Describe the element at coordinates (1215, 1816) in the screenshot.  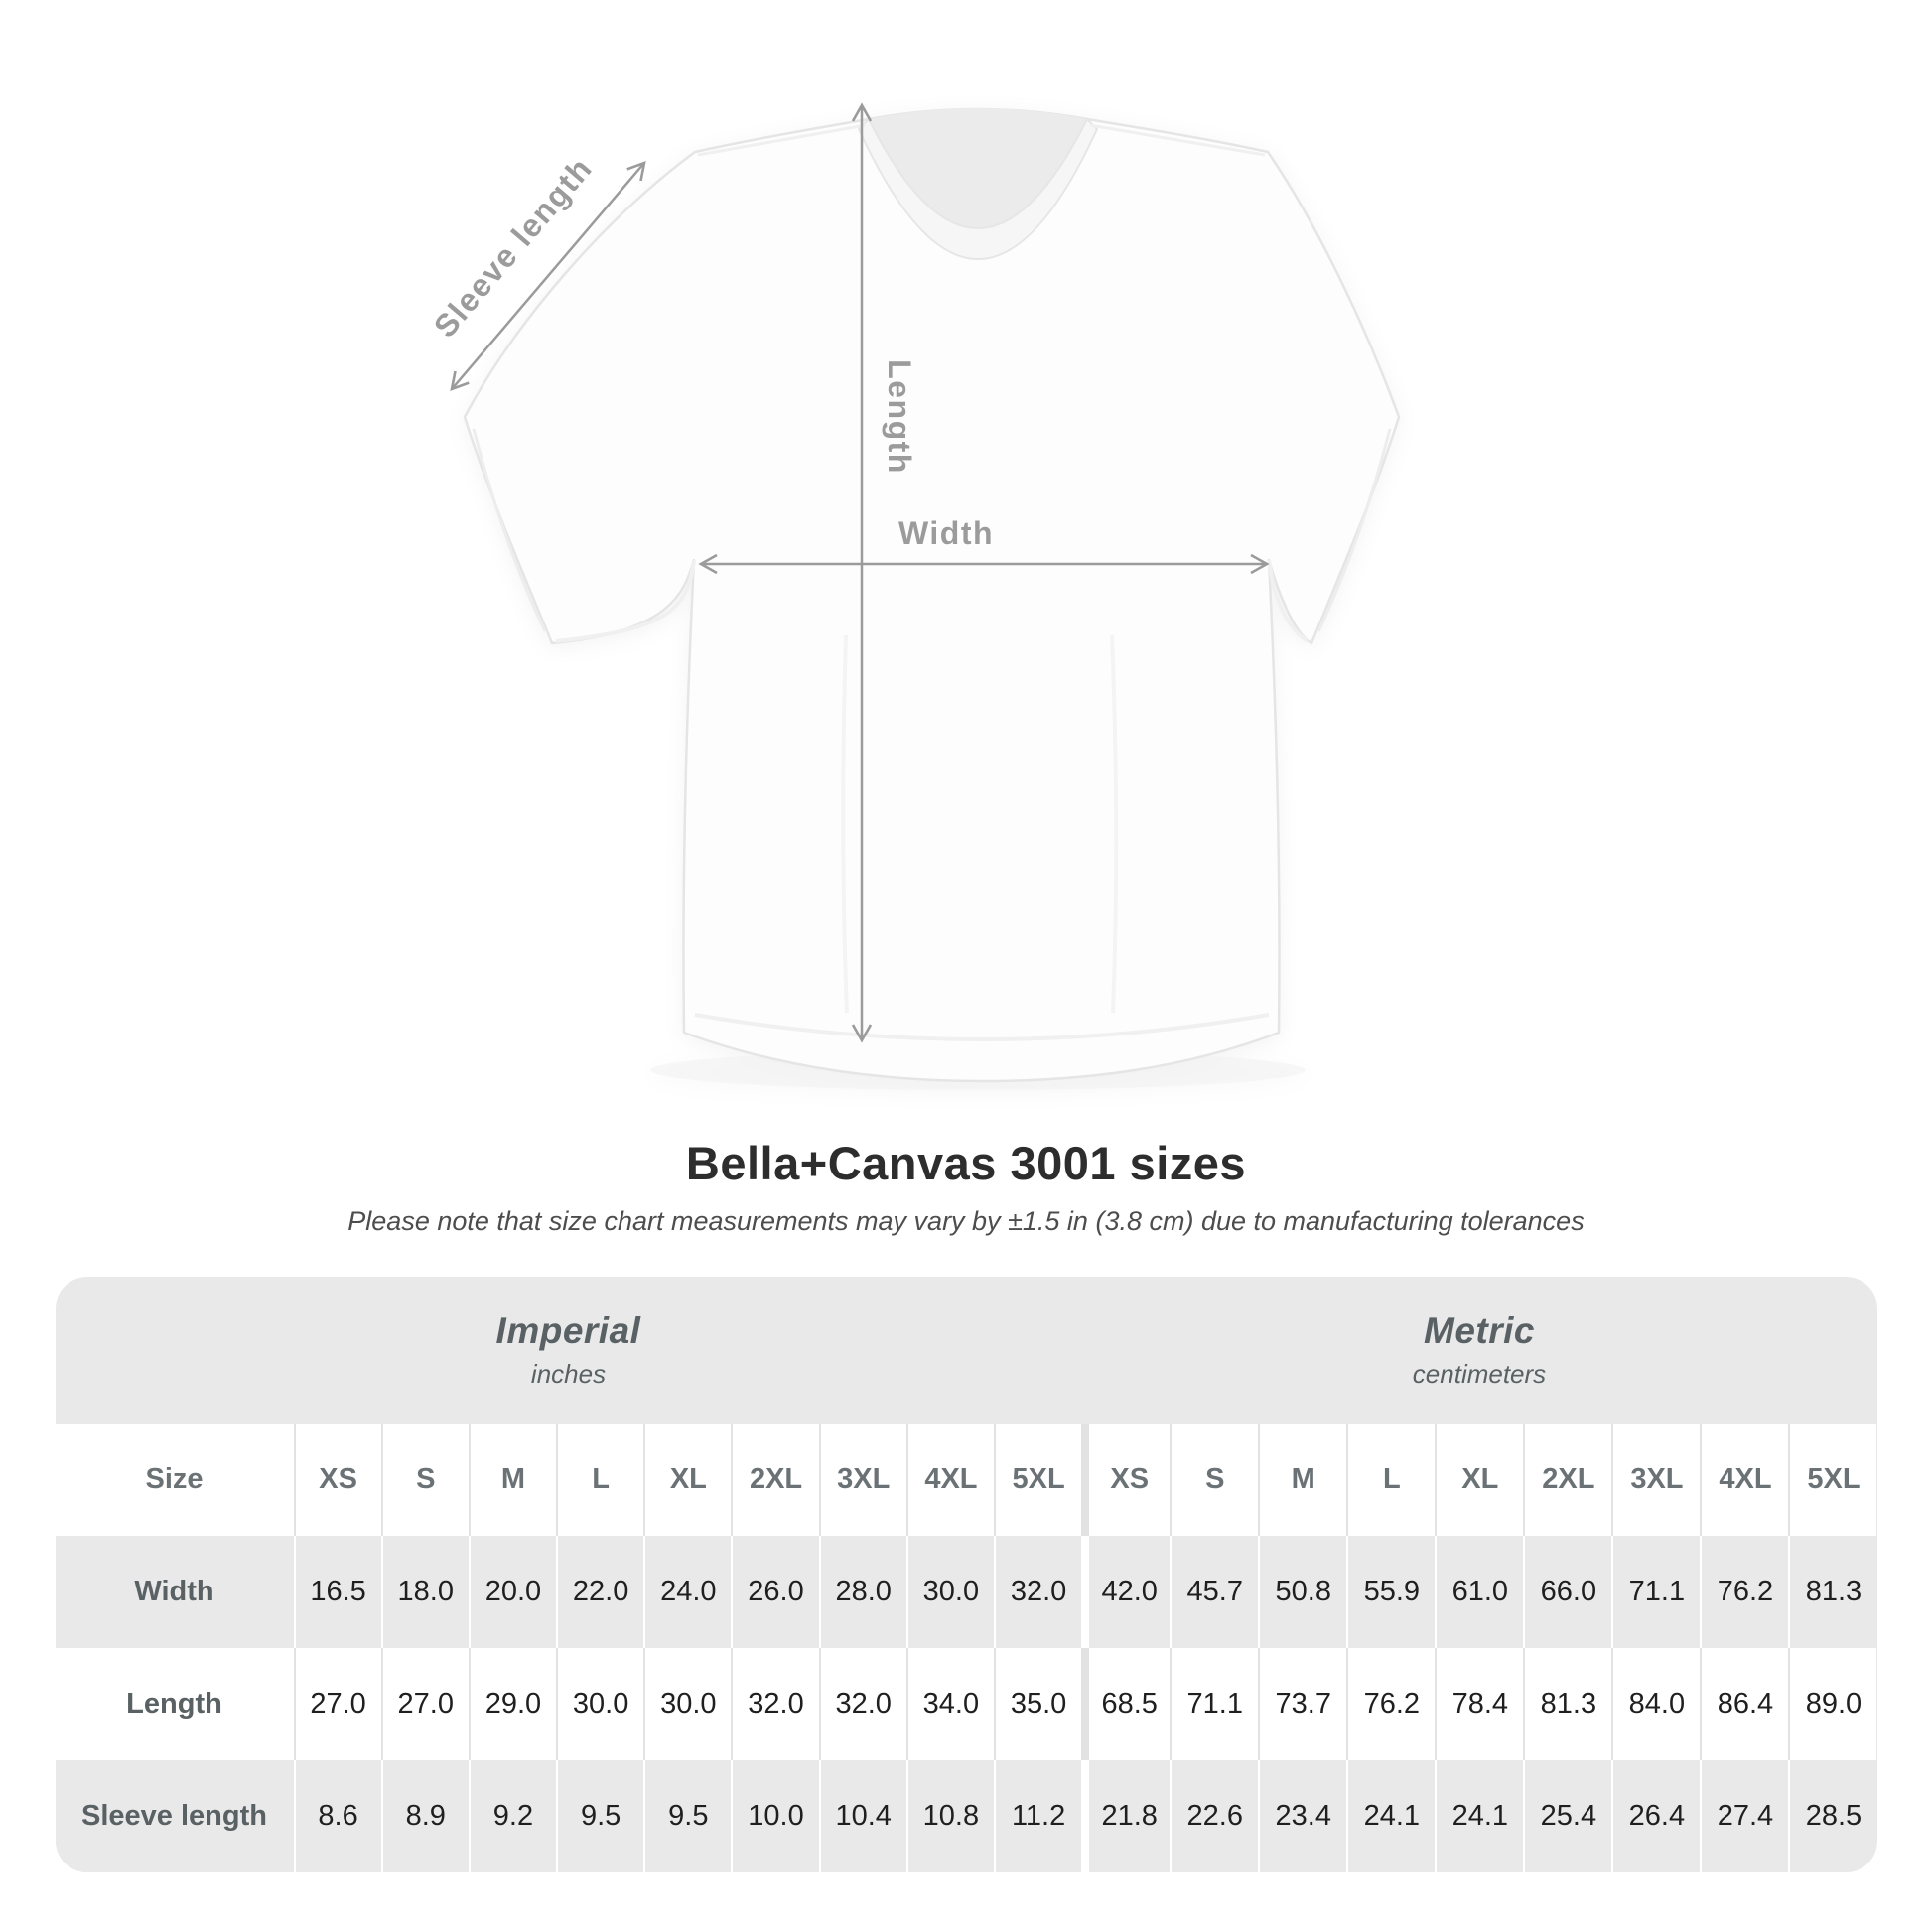
I see `value-cell: 22.6` at that location.